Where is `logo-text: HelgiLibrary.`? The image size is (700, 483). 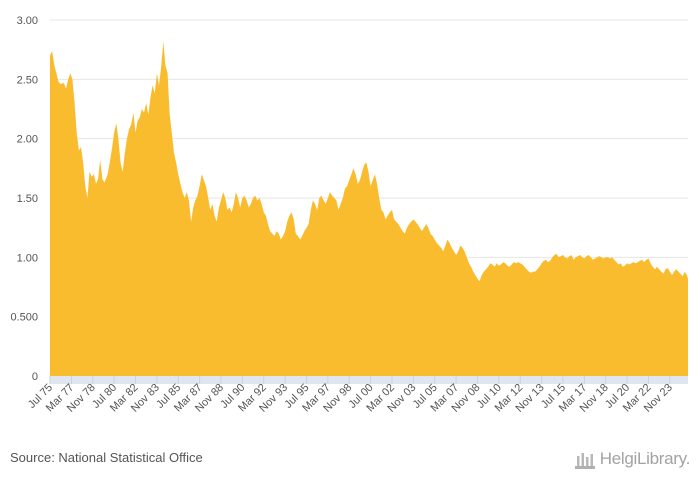
logo-text: HelgiLibrary. is located at coordinates (645, 458).